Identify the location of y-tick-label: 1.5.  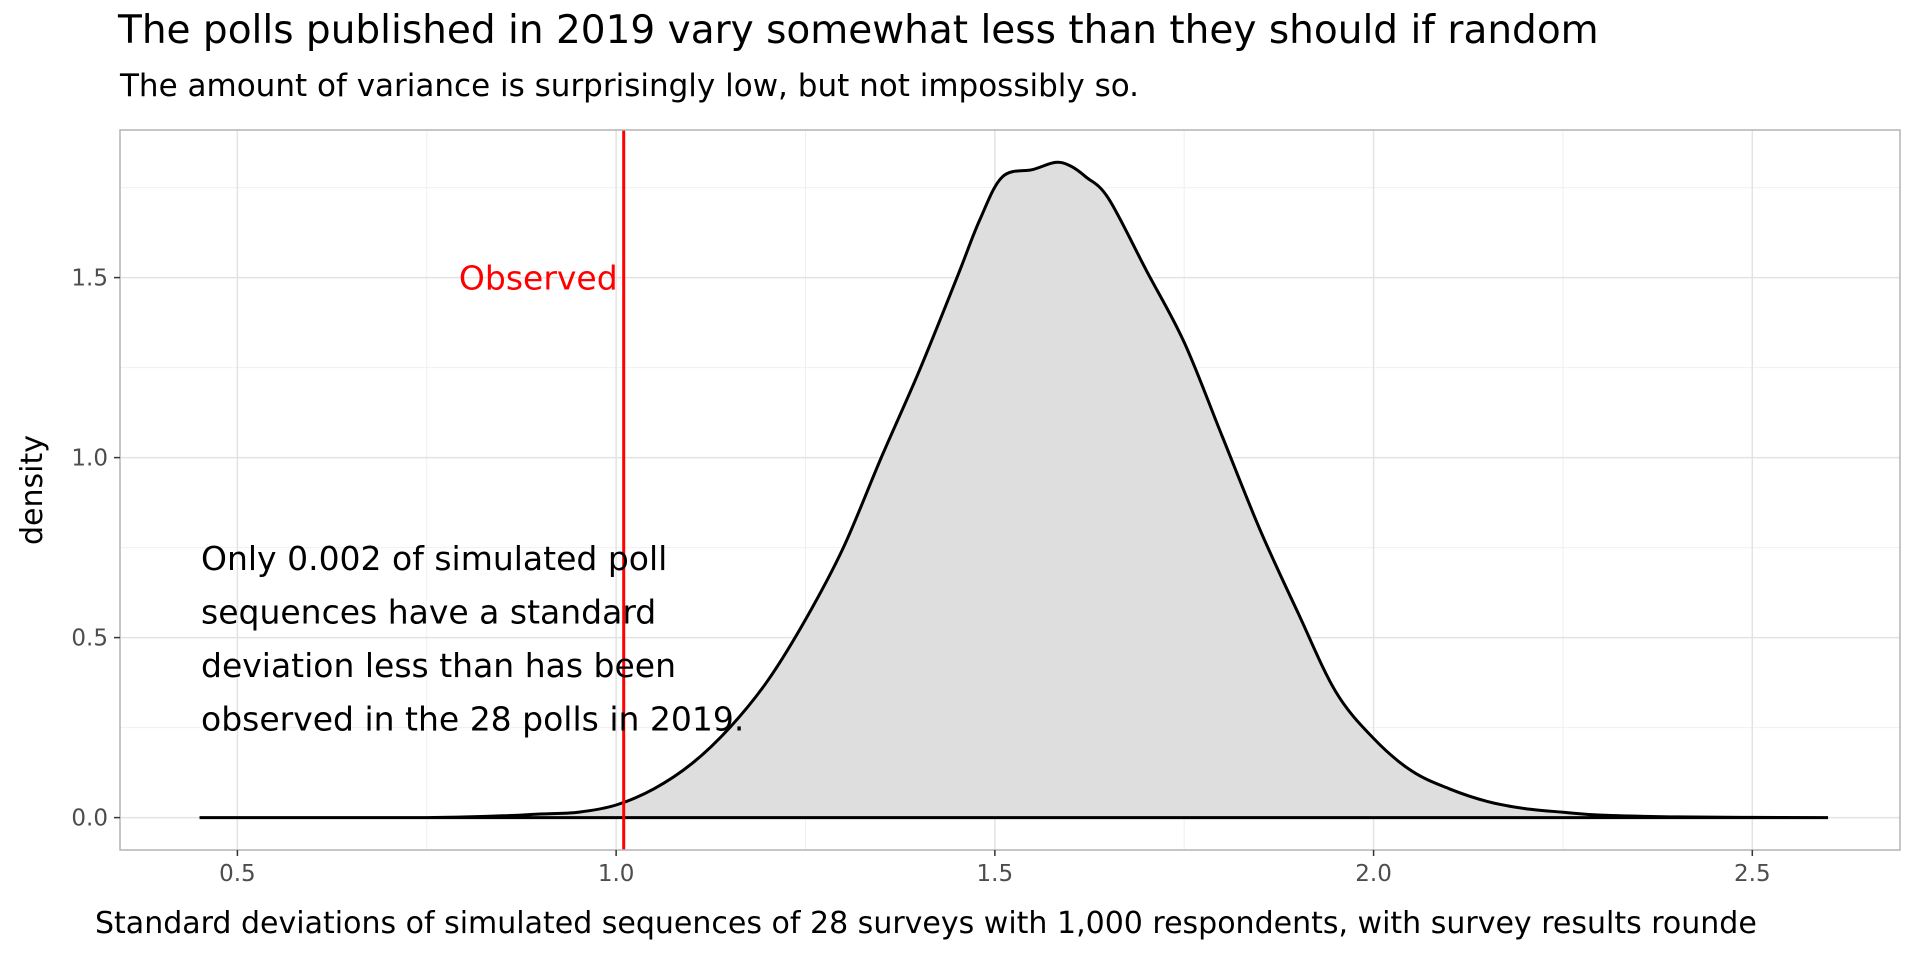
(89, 279).